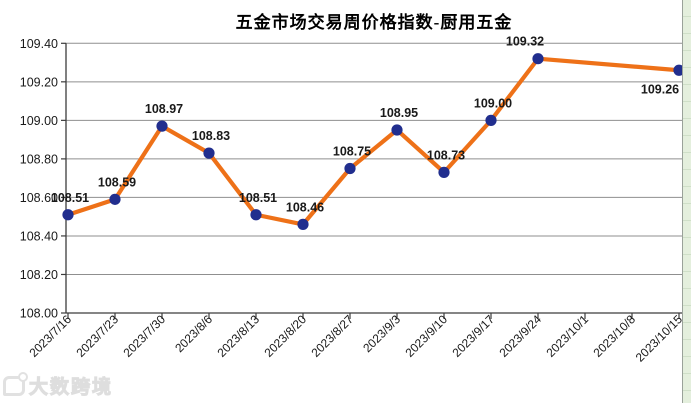 The width and height of the screenshot is (691, 403). I want to click on y-axis-label: 108.20, so click(39, 275).